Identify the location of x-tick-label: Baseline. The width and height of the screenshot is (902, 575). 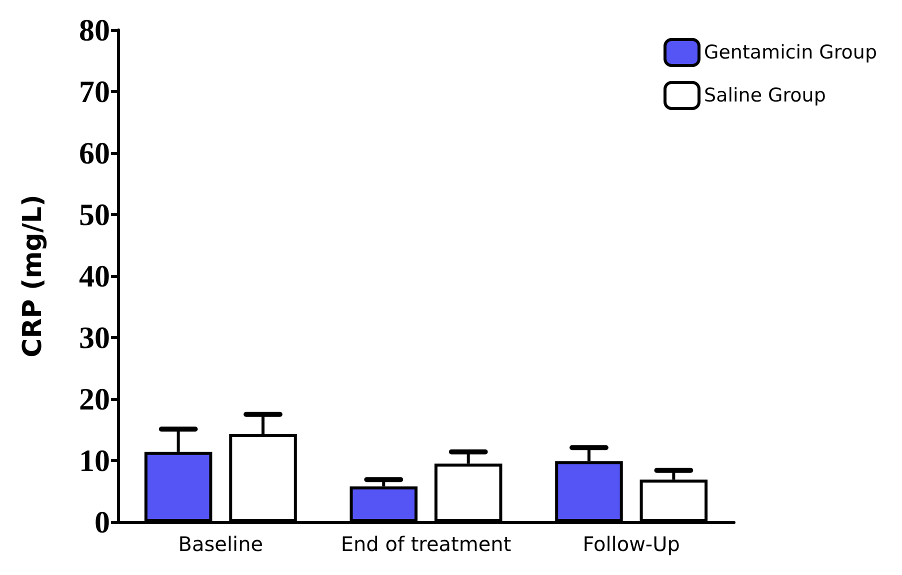
(221, 544).